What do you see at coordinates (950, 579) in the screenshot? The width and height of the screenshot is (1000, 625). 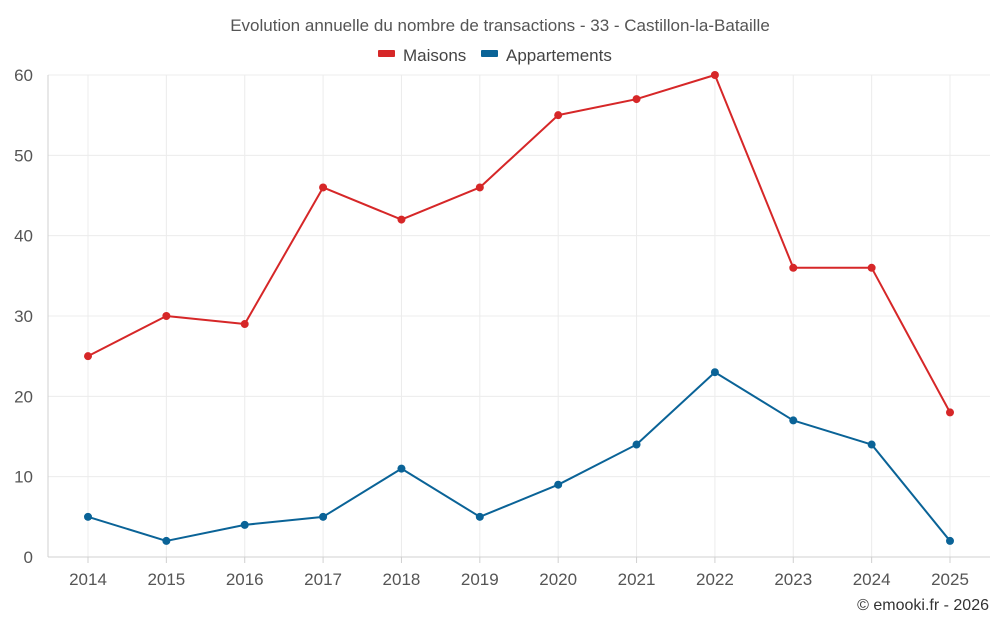 I see `x-tick-label: 2025` at bounding box center [950, 579].